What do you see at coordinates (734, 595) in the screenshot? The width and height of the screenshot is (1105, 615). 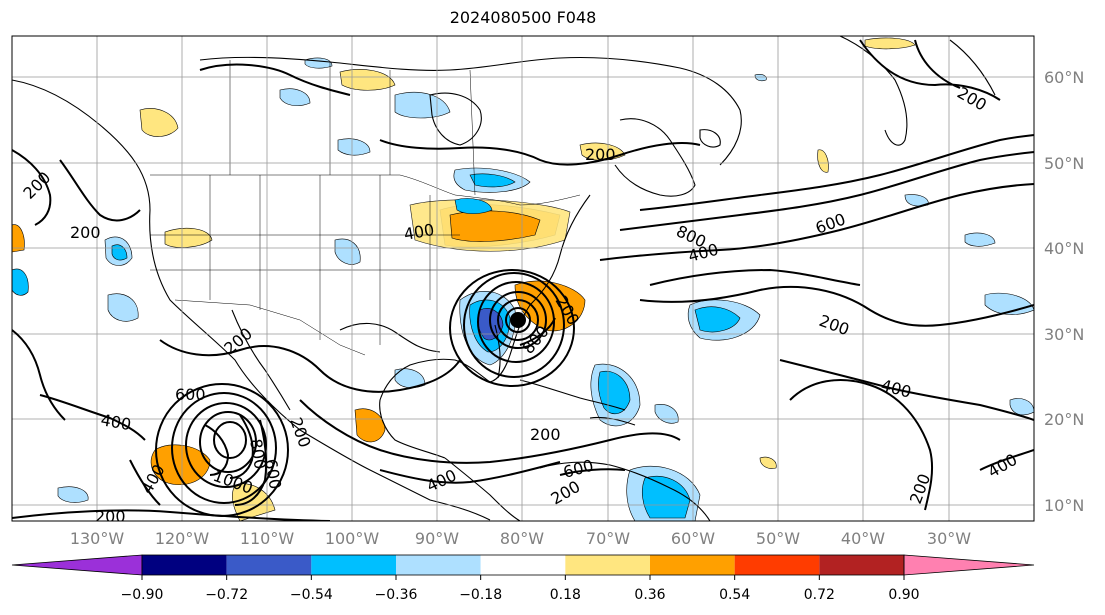 I see `colorbar-tick-label: 0.54` at bounding box center [734, 595].